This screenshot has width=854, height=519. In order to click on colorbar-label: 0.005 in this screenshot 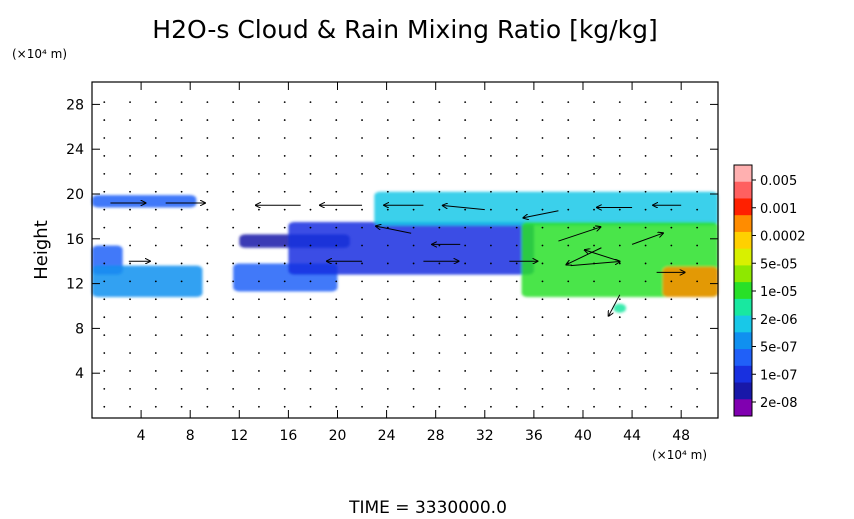, I will do `click(778, 181)`.